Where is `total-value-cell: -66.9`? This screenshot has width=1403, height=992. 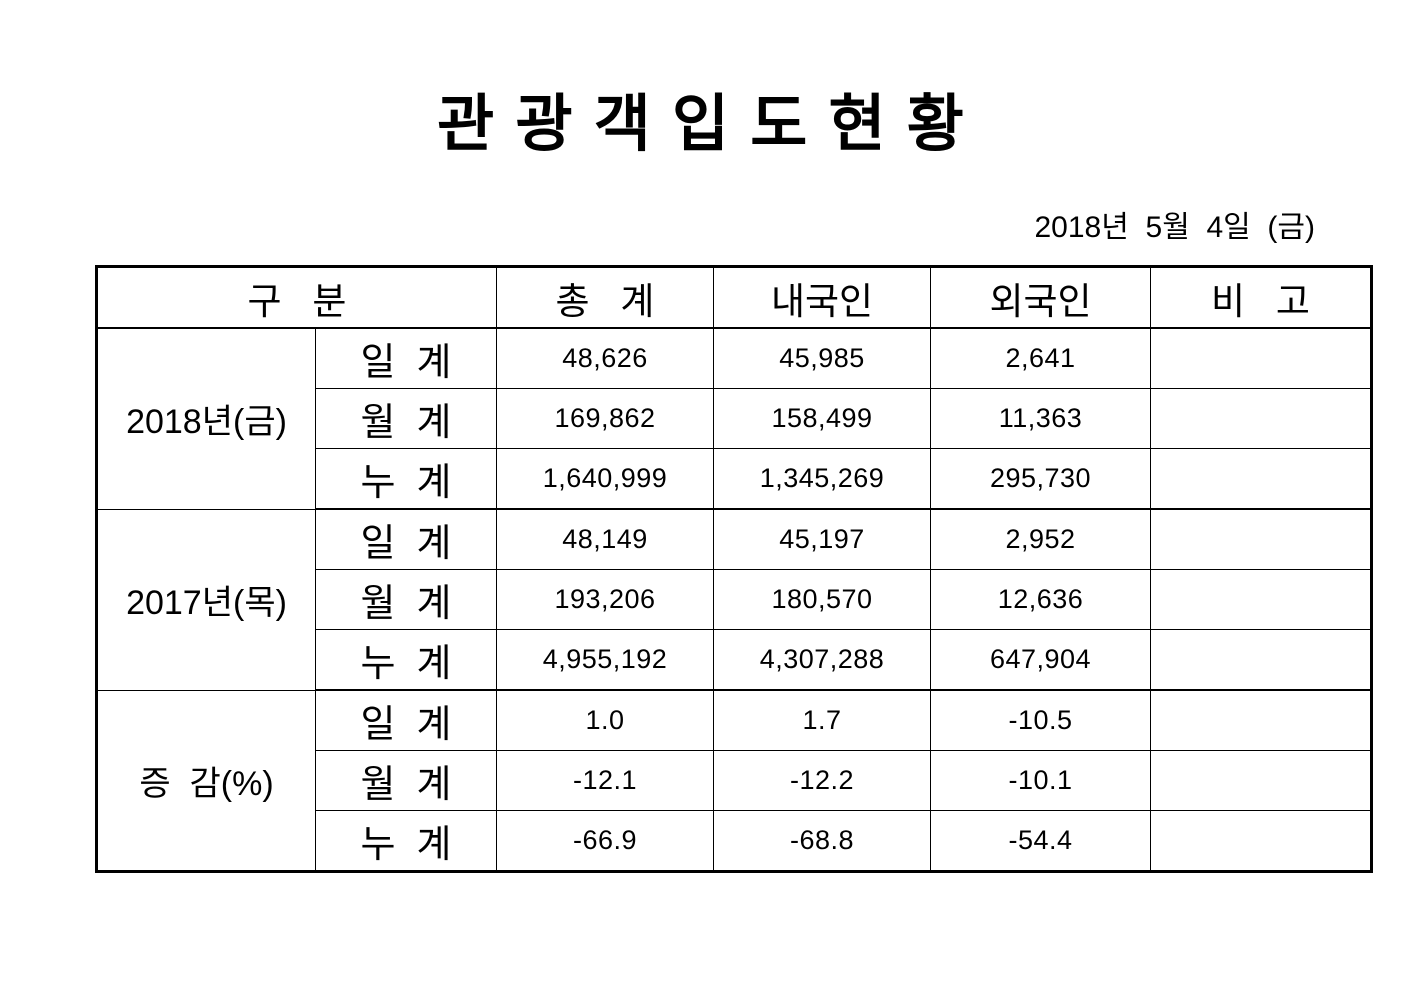 total-value-cell: -66.9 is located at coordinates (605, 841).